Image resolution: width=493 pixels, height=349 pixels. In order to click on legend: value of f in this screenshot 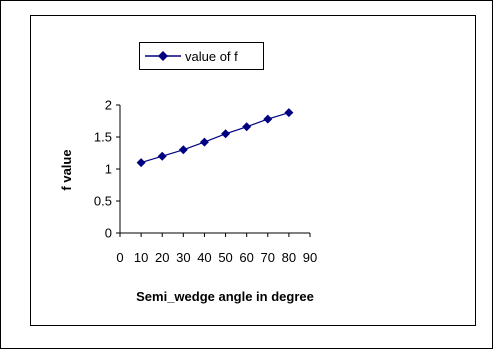, I will do `click(201, 56)`.